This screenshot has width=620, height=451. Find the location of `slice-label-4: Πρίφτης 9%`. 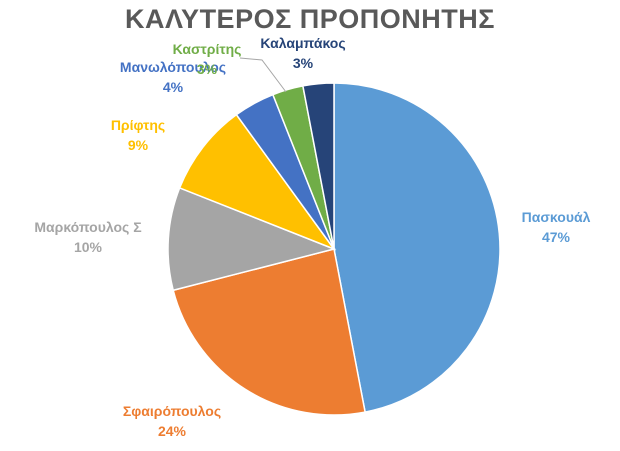

slice-label-4: Πρίφτης 9% is located at coordinates (138, 135).